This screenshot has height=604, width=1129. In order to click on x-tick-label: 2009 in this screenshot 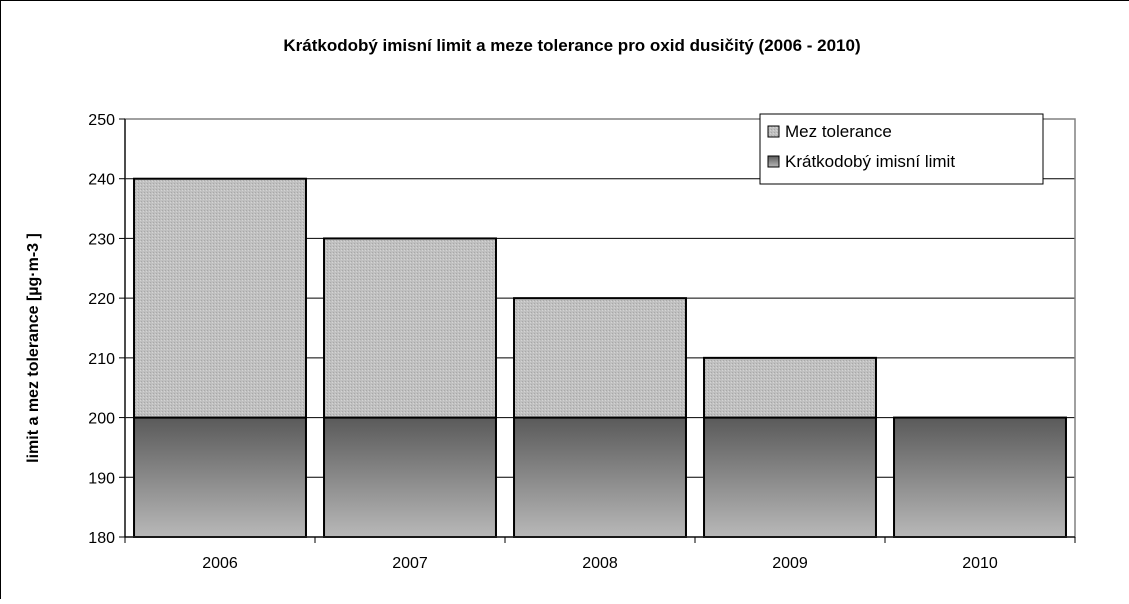, I will do `click(790, 563)`.